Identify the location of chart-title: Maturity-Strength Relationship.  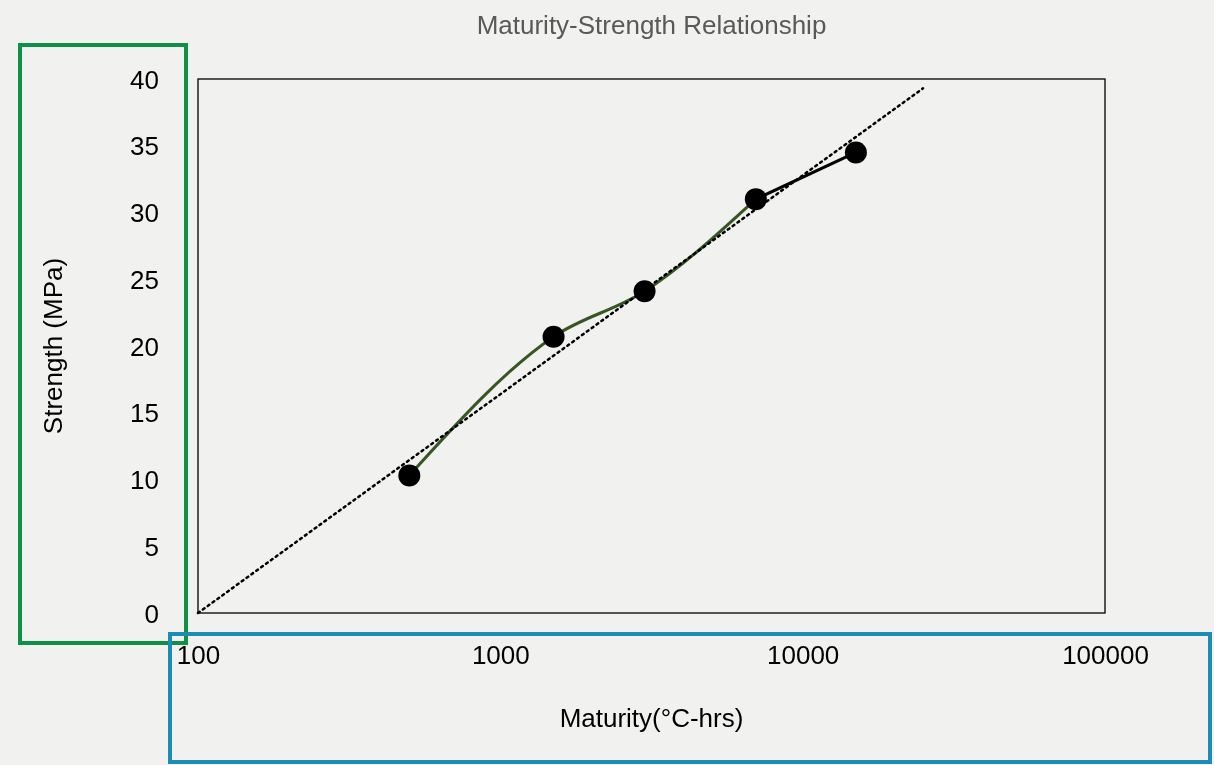
(651, 25).